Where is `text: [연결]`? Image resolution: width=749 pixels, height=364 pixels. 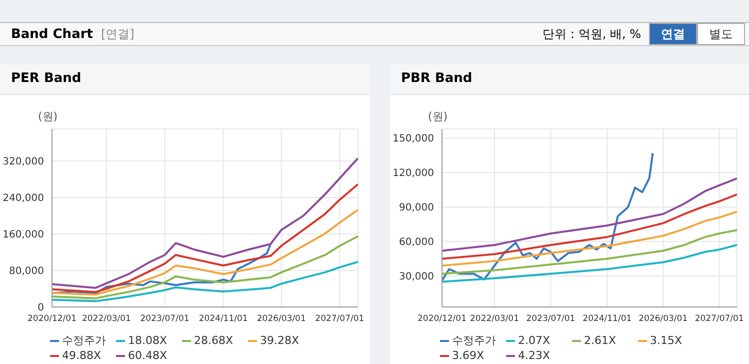
text: [연결] is located at coordinates (117, 34).